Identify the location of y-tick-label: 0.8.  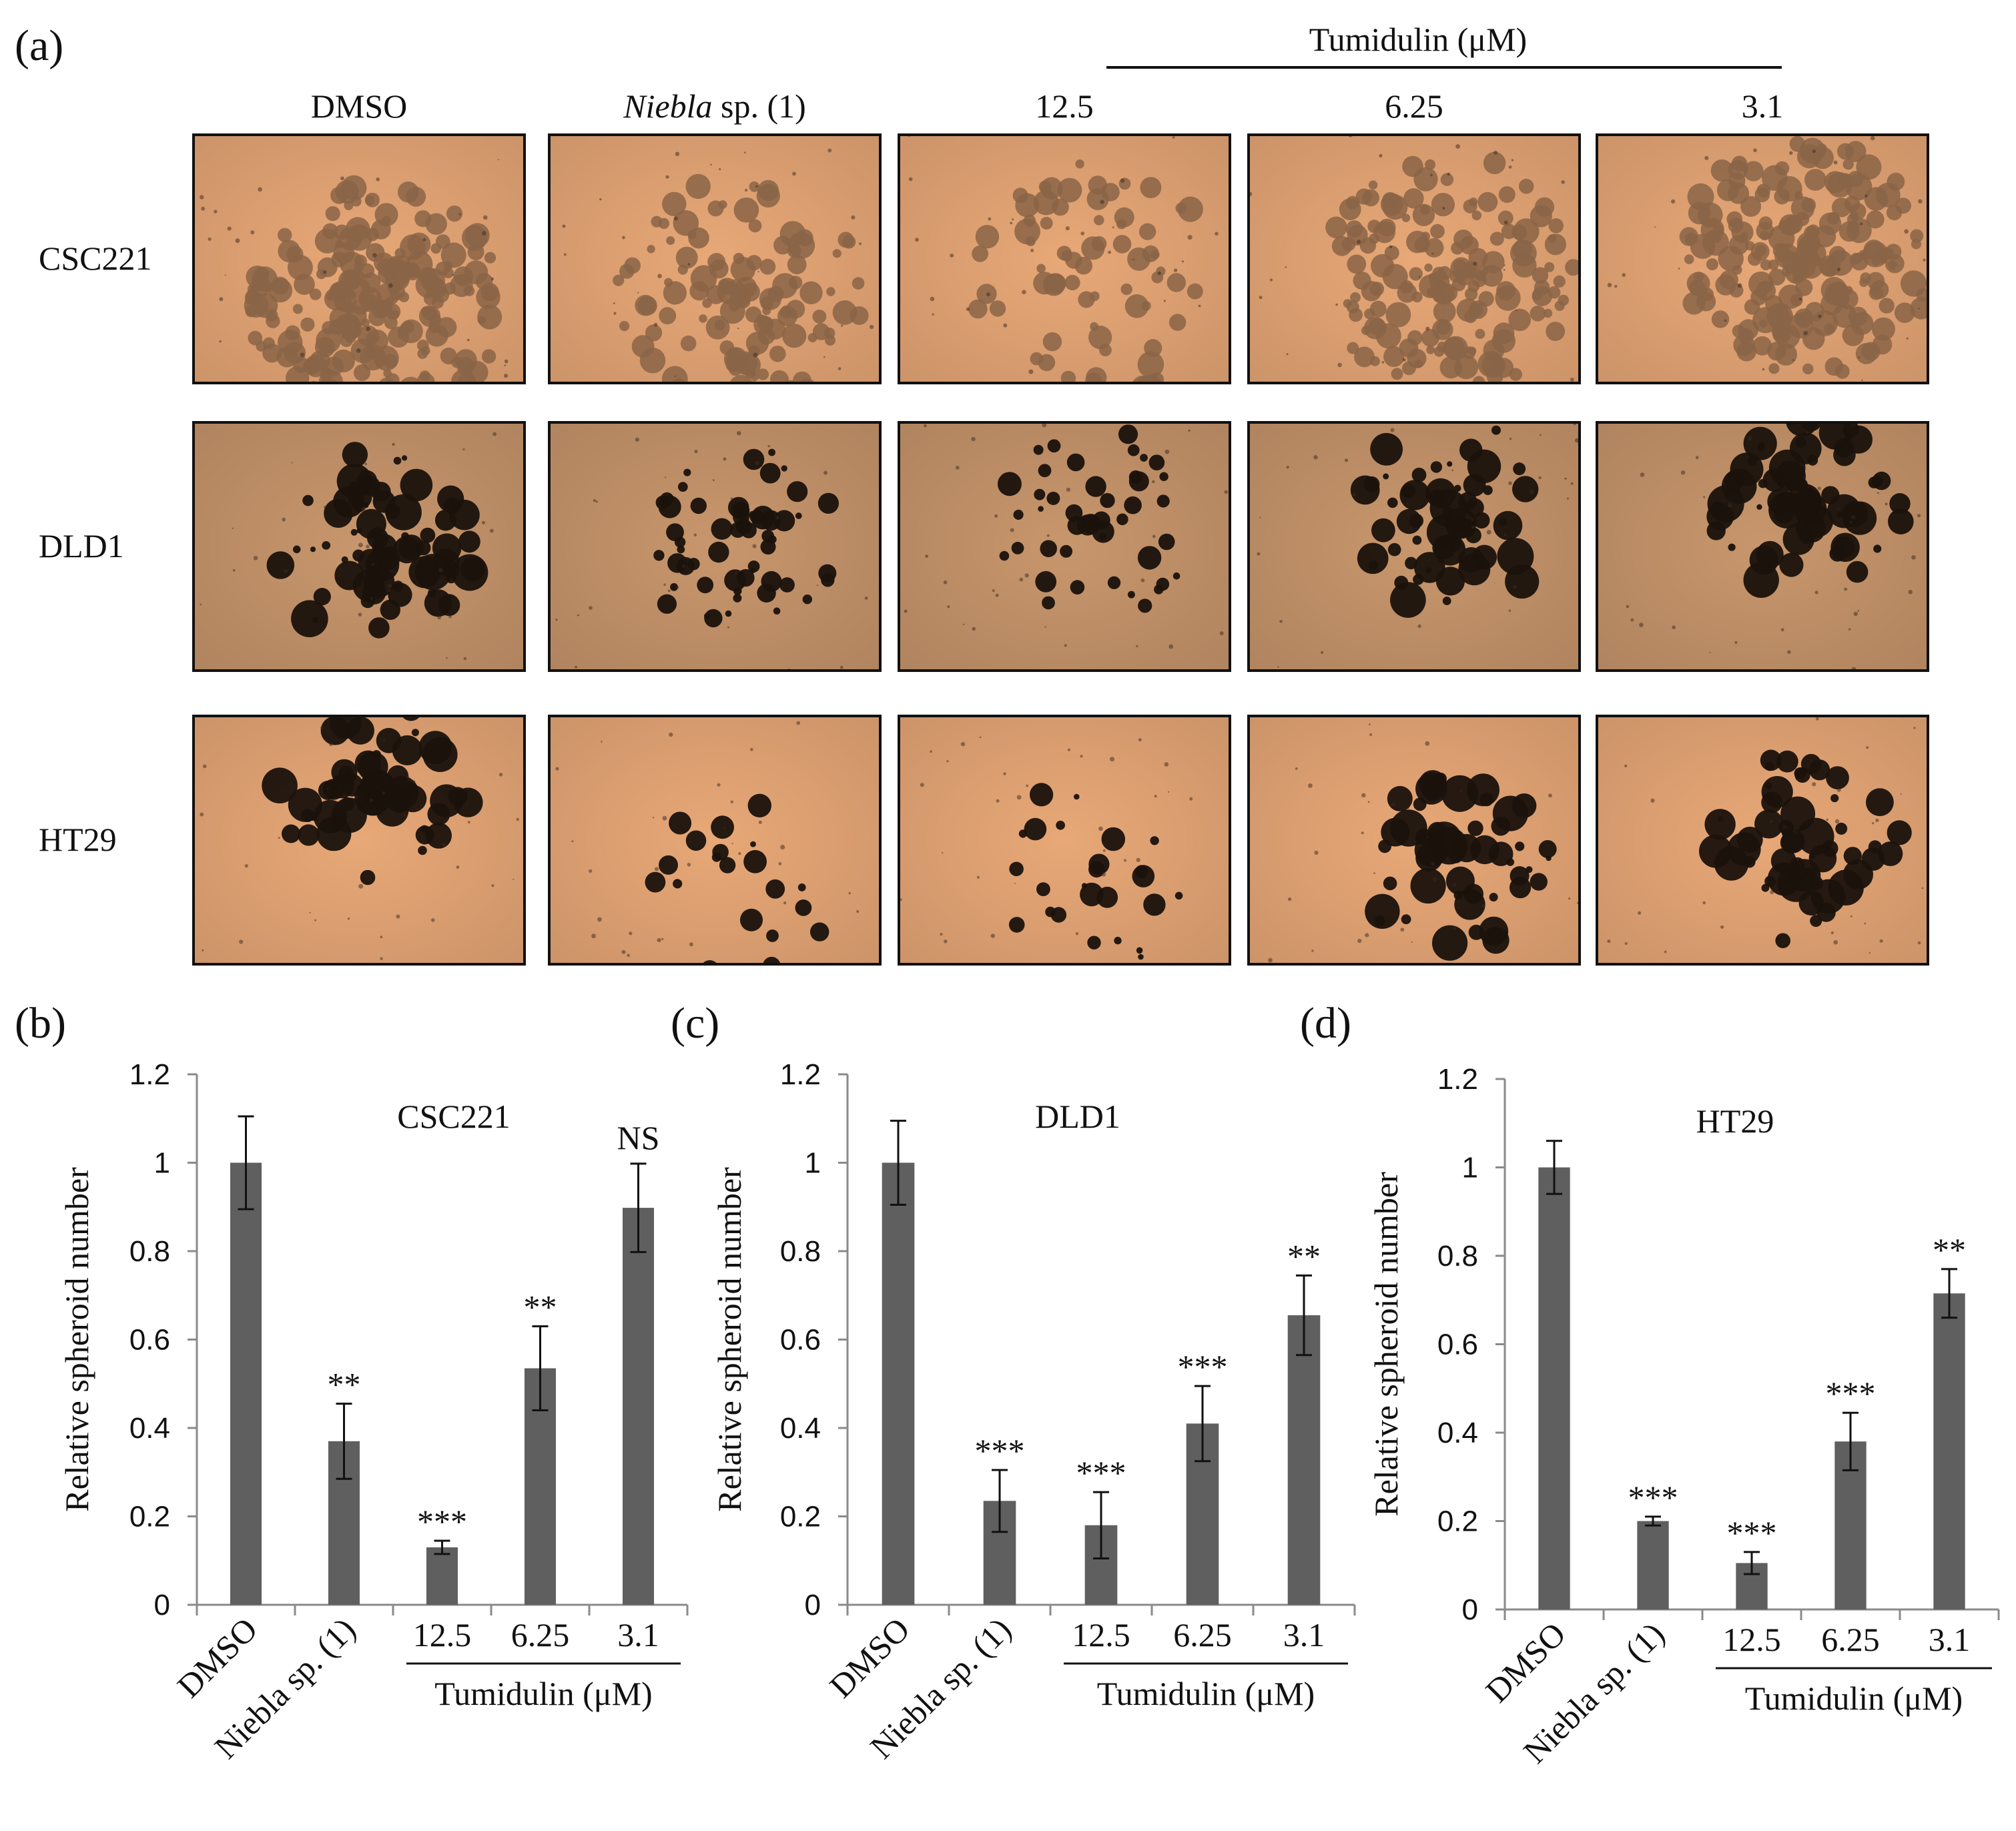
(149, 1251).